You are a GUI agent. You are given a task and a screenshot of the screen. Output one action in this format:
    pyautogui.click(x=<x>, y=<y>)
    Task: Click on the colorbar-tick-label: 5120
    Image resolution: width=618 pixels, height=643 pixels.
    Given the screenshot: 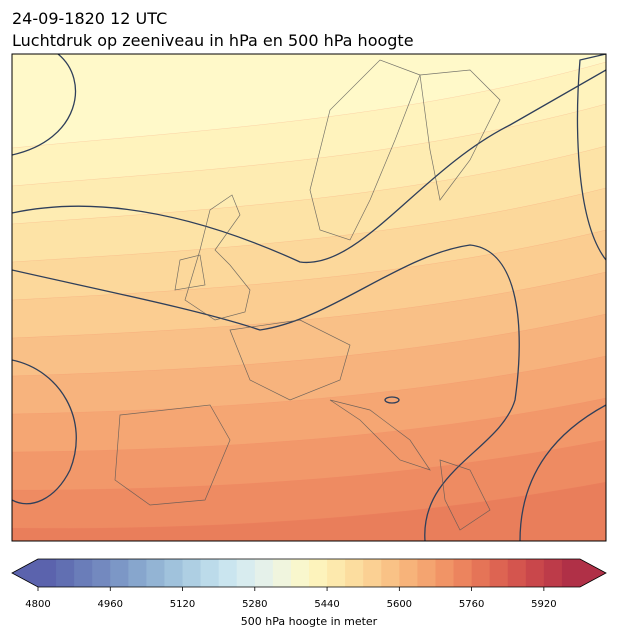 What is the action you would take?
    pyautogui.click(x=182, y=604)
    